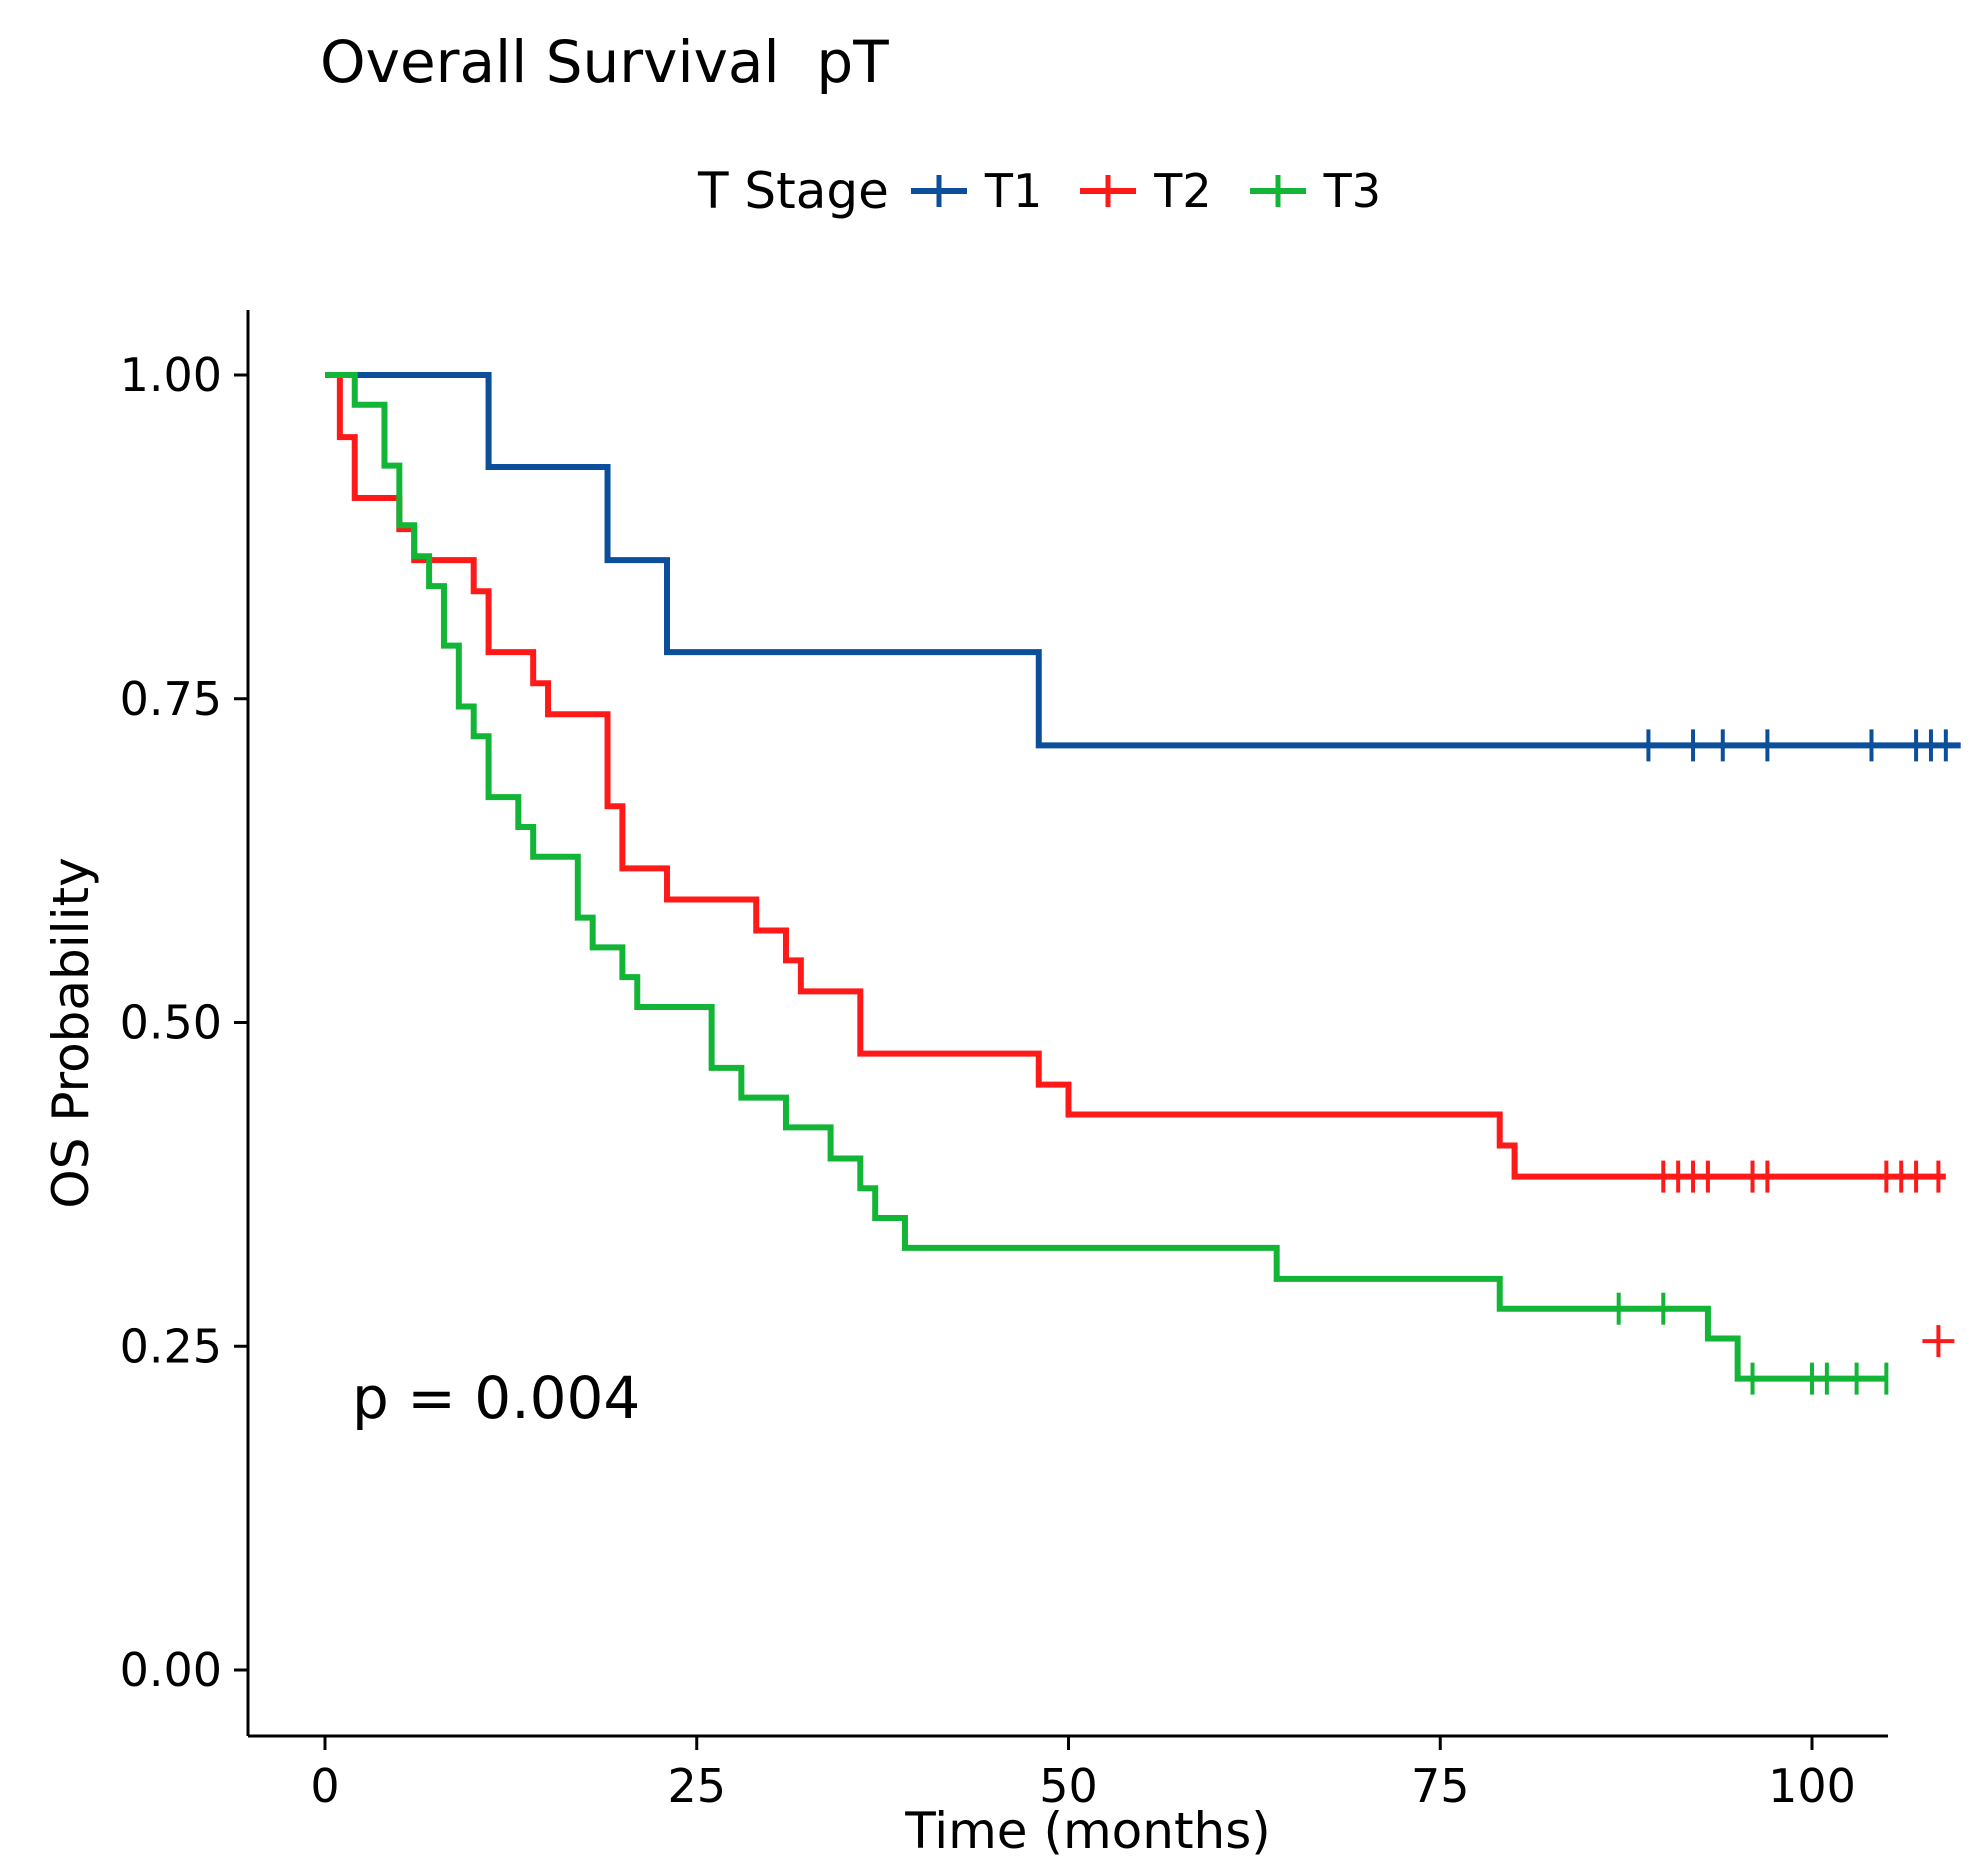  What do you see at coordinates (604, 62) in the screenshot?
I see `chart-title: Overall Survival pT` at bounding box center [604, 62].